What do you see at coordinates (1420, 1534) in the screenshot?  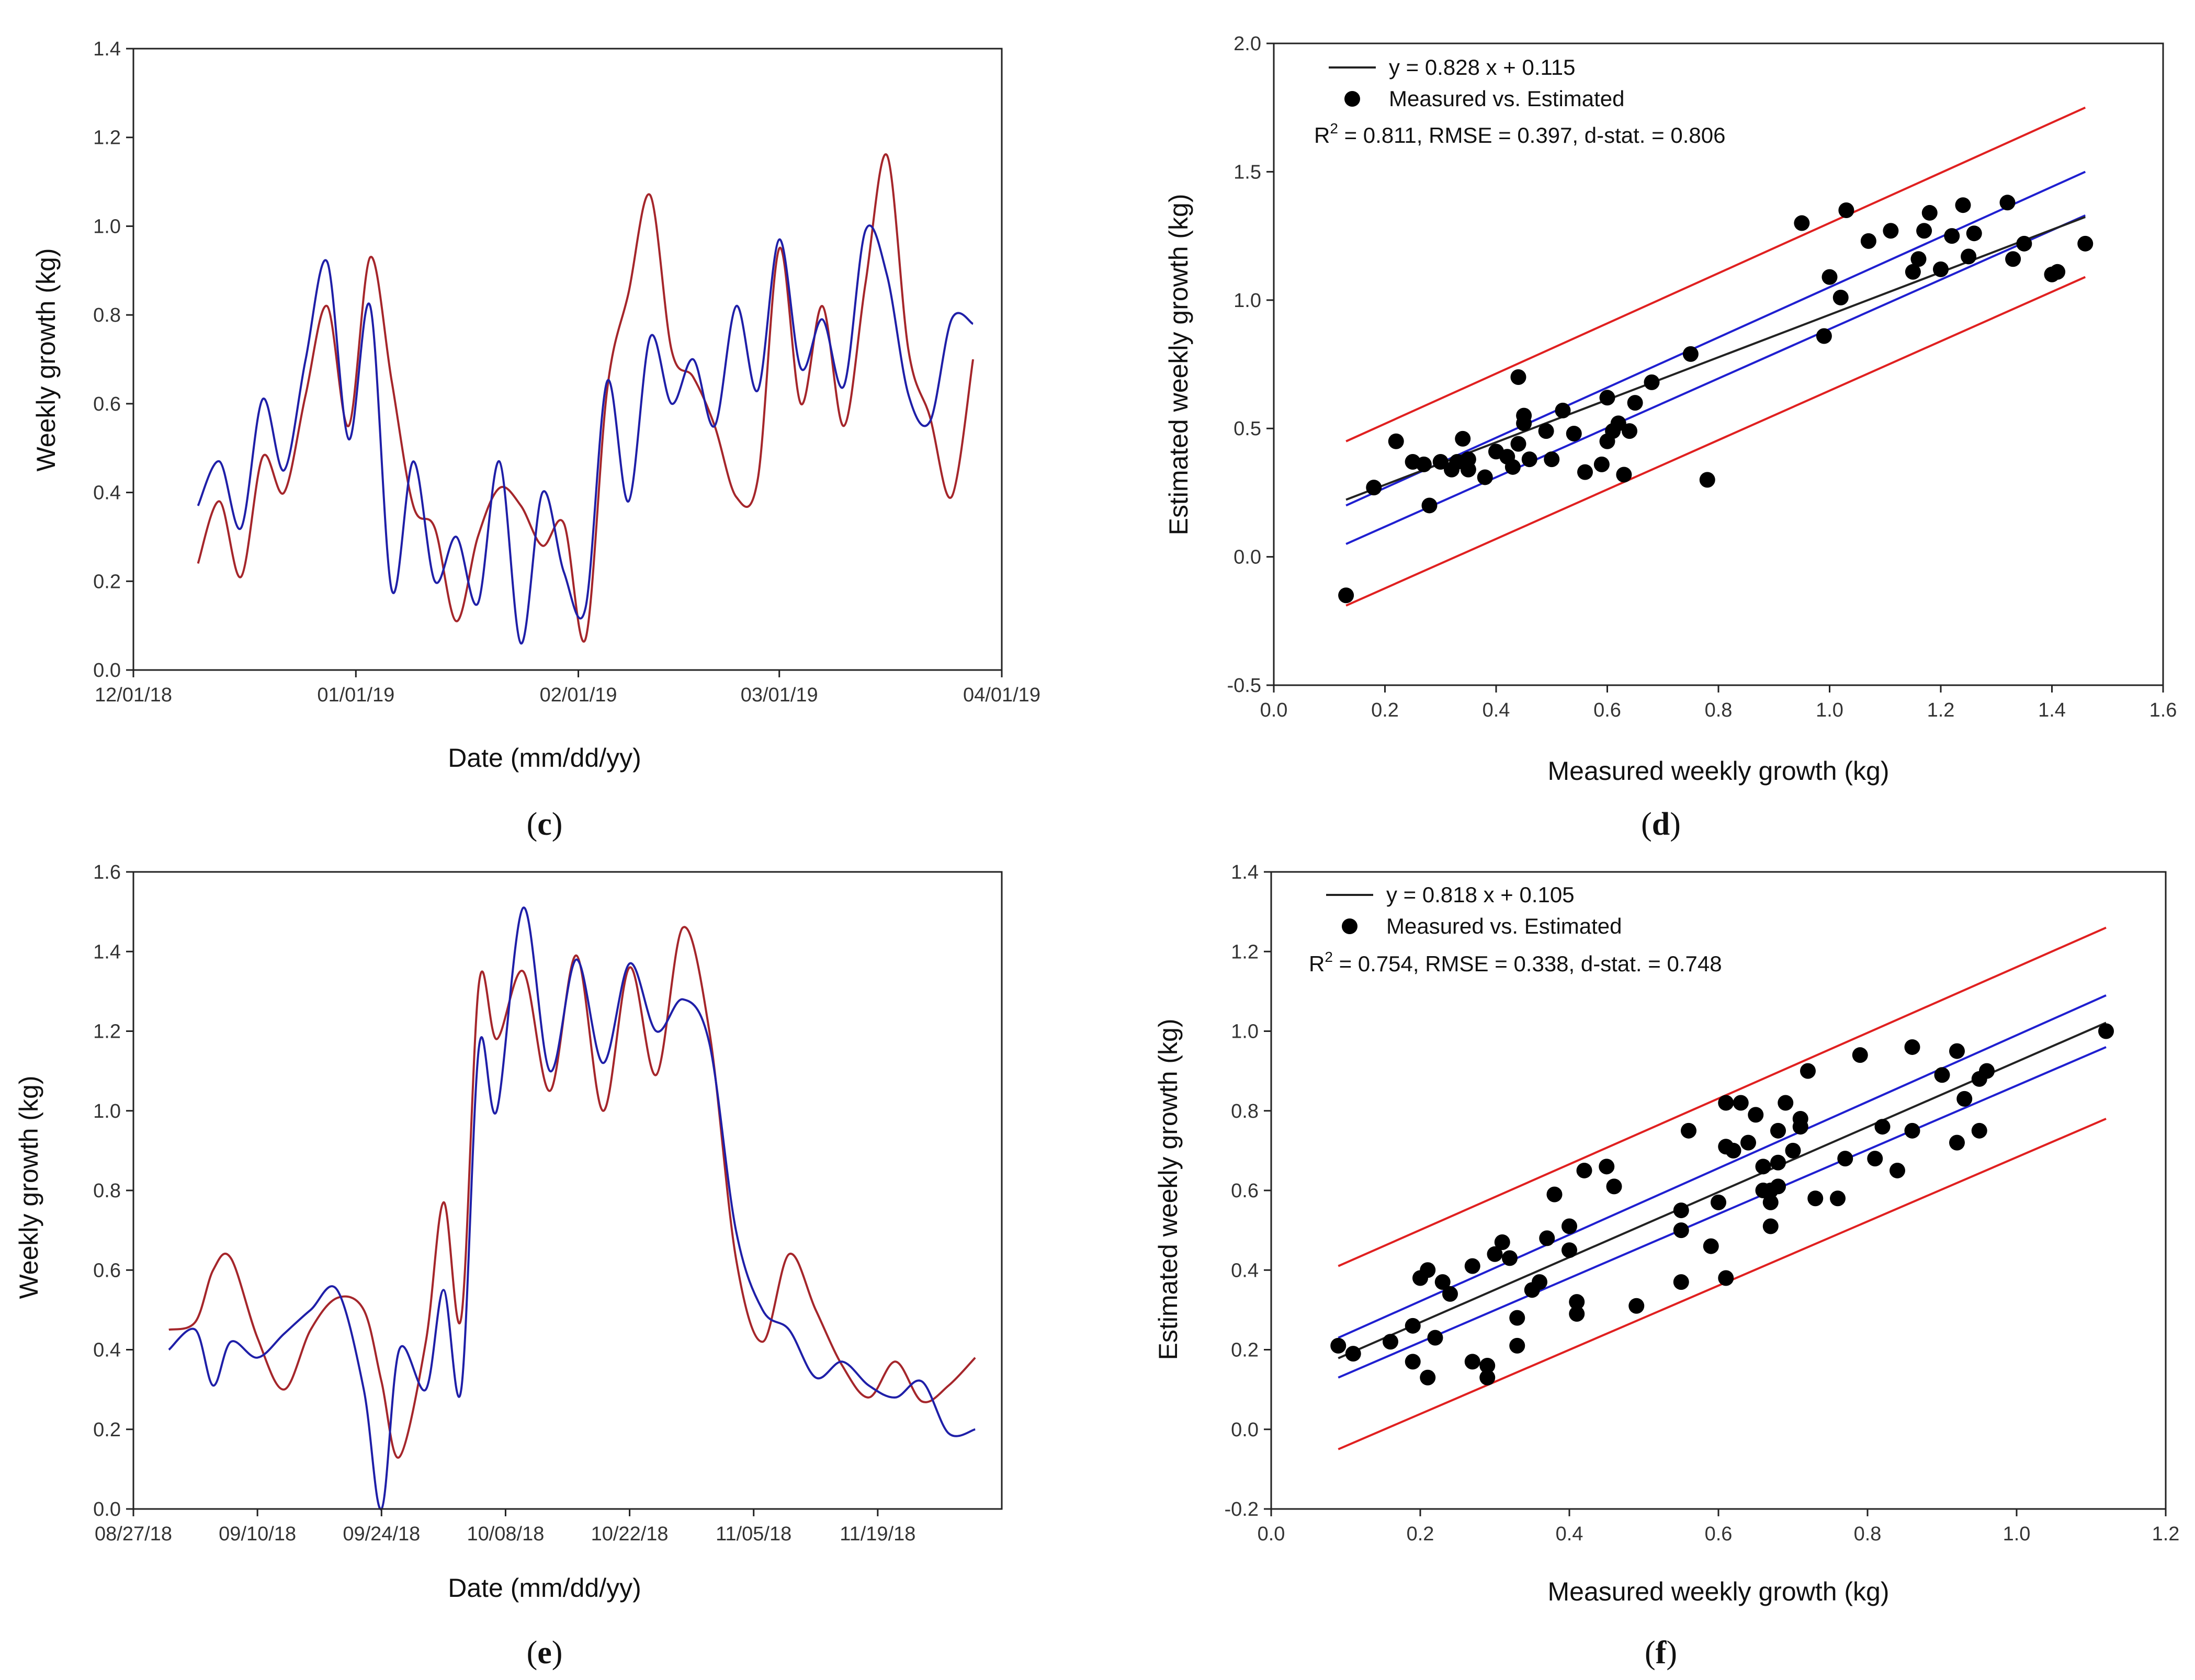 I see `panel-f-x-tick-label: 0.2` at bounding box center [1420, 1534].